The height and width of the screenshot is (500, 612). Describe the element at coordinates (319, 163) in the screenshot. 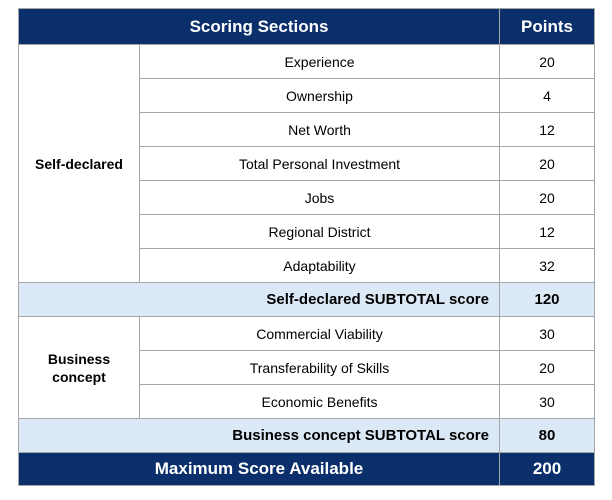

I see `item-name: Total Personal Investment` at that location.